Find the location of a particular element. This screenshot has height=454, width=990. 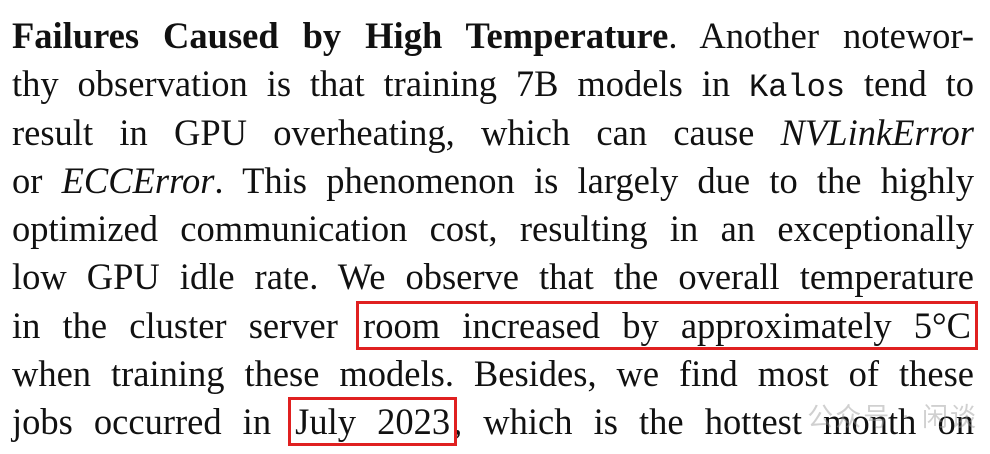

text-fragment: . Another notewor- is located at coordinates (821, 35).